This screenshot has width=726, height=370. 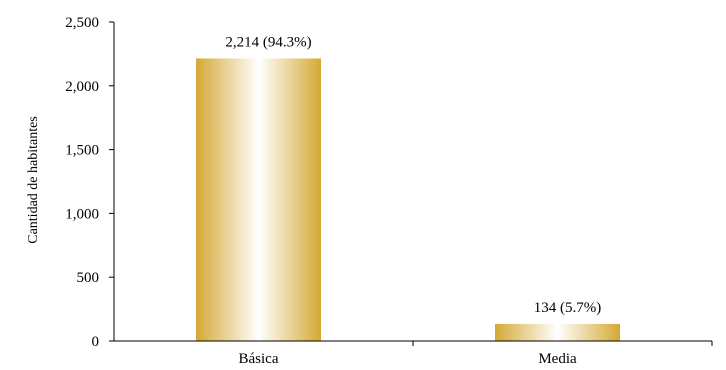 I want to click on y-tick-label: 1,500, so click(x=82, y=151).